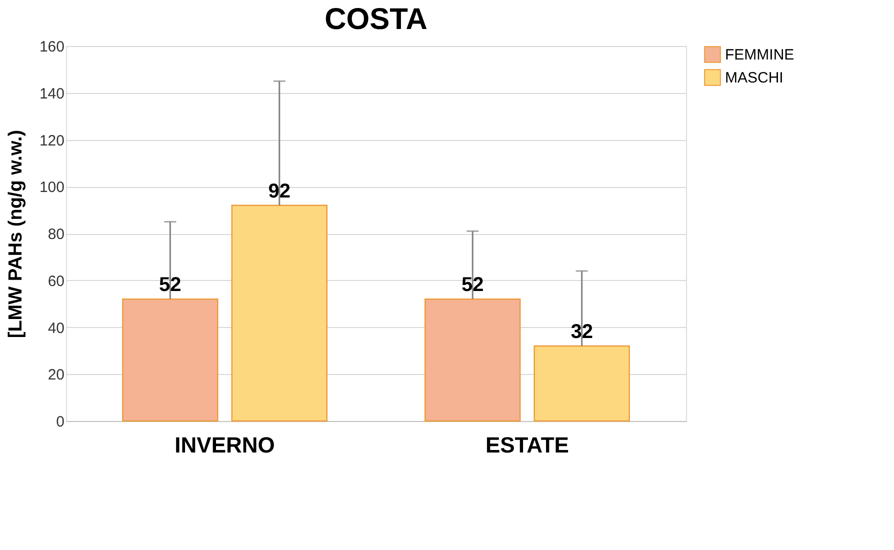  What do you see at coordinates (279, 191) in the screenshot?
I see `data-label: 92` at bounding box center [279, 191].